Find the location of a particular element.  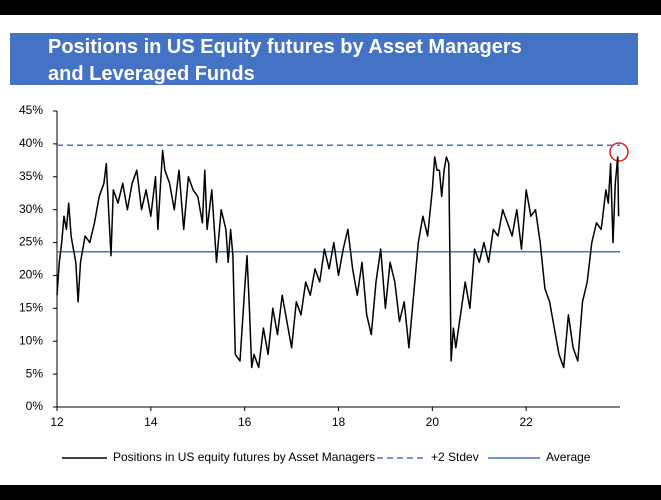

y-tick-label: 0% is located at coordinates (35, 406).